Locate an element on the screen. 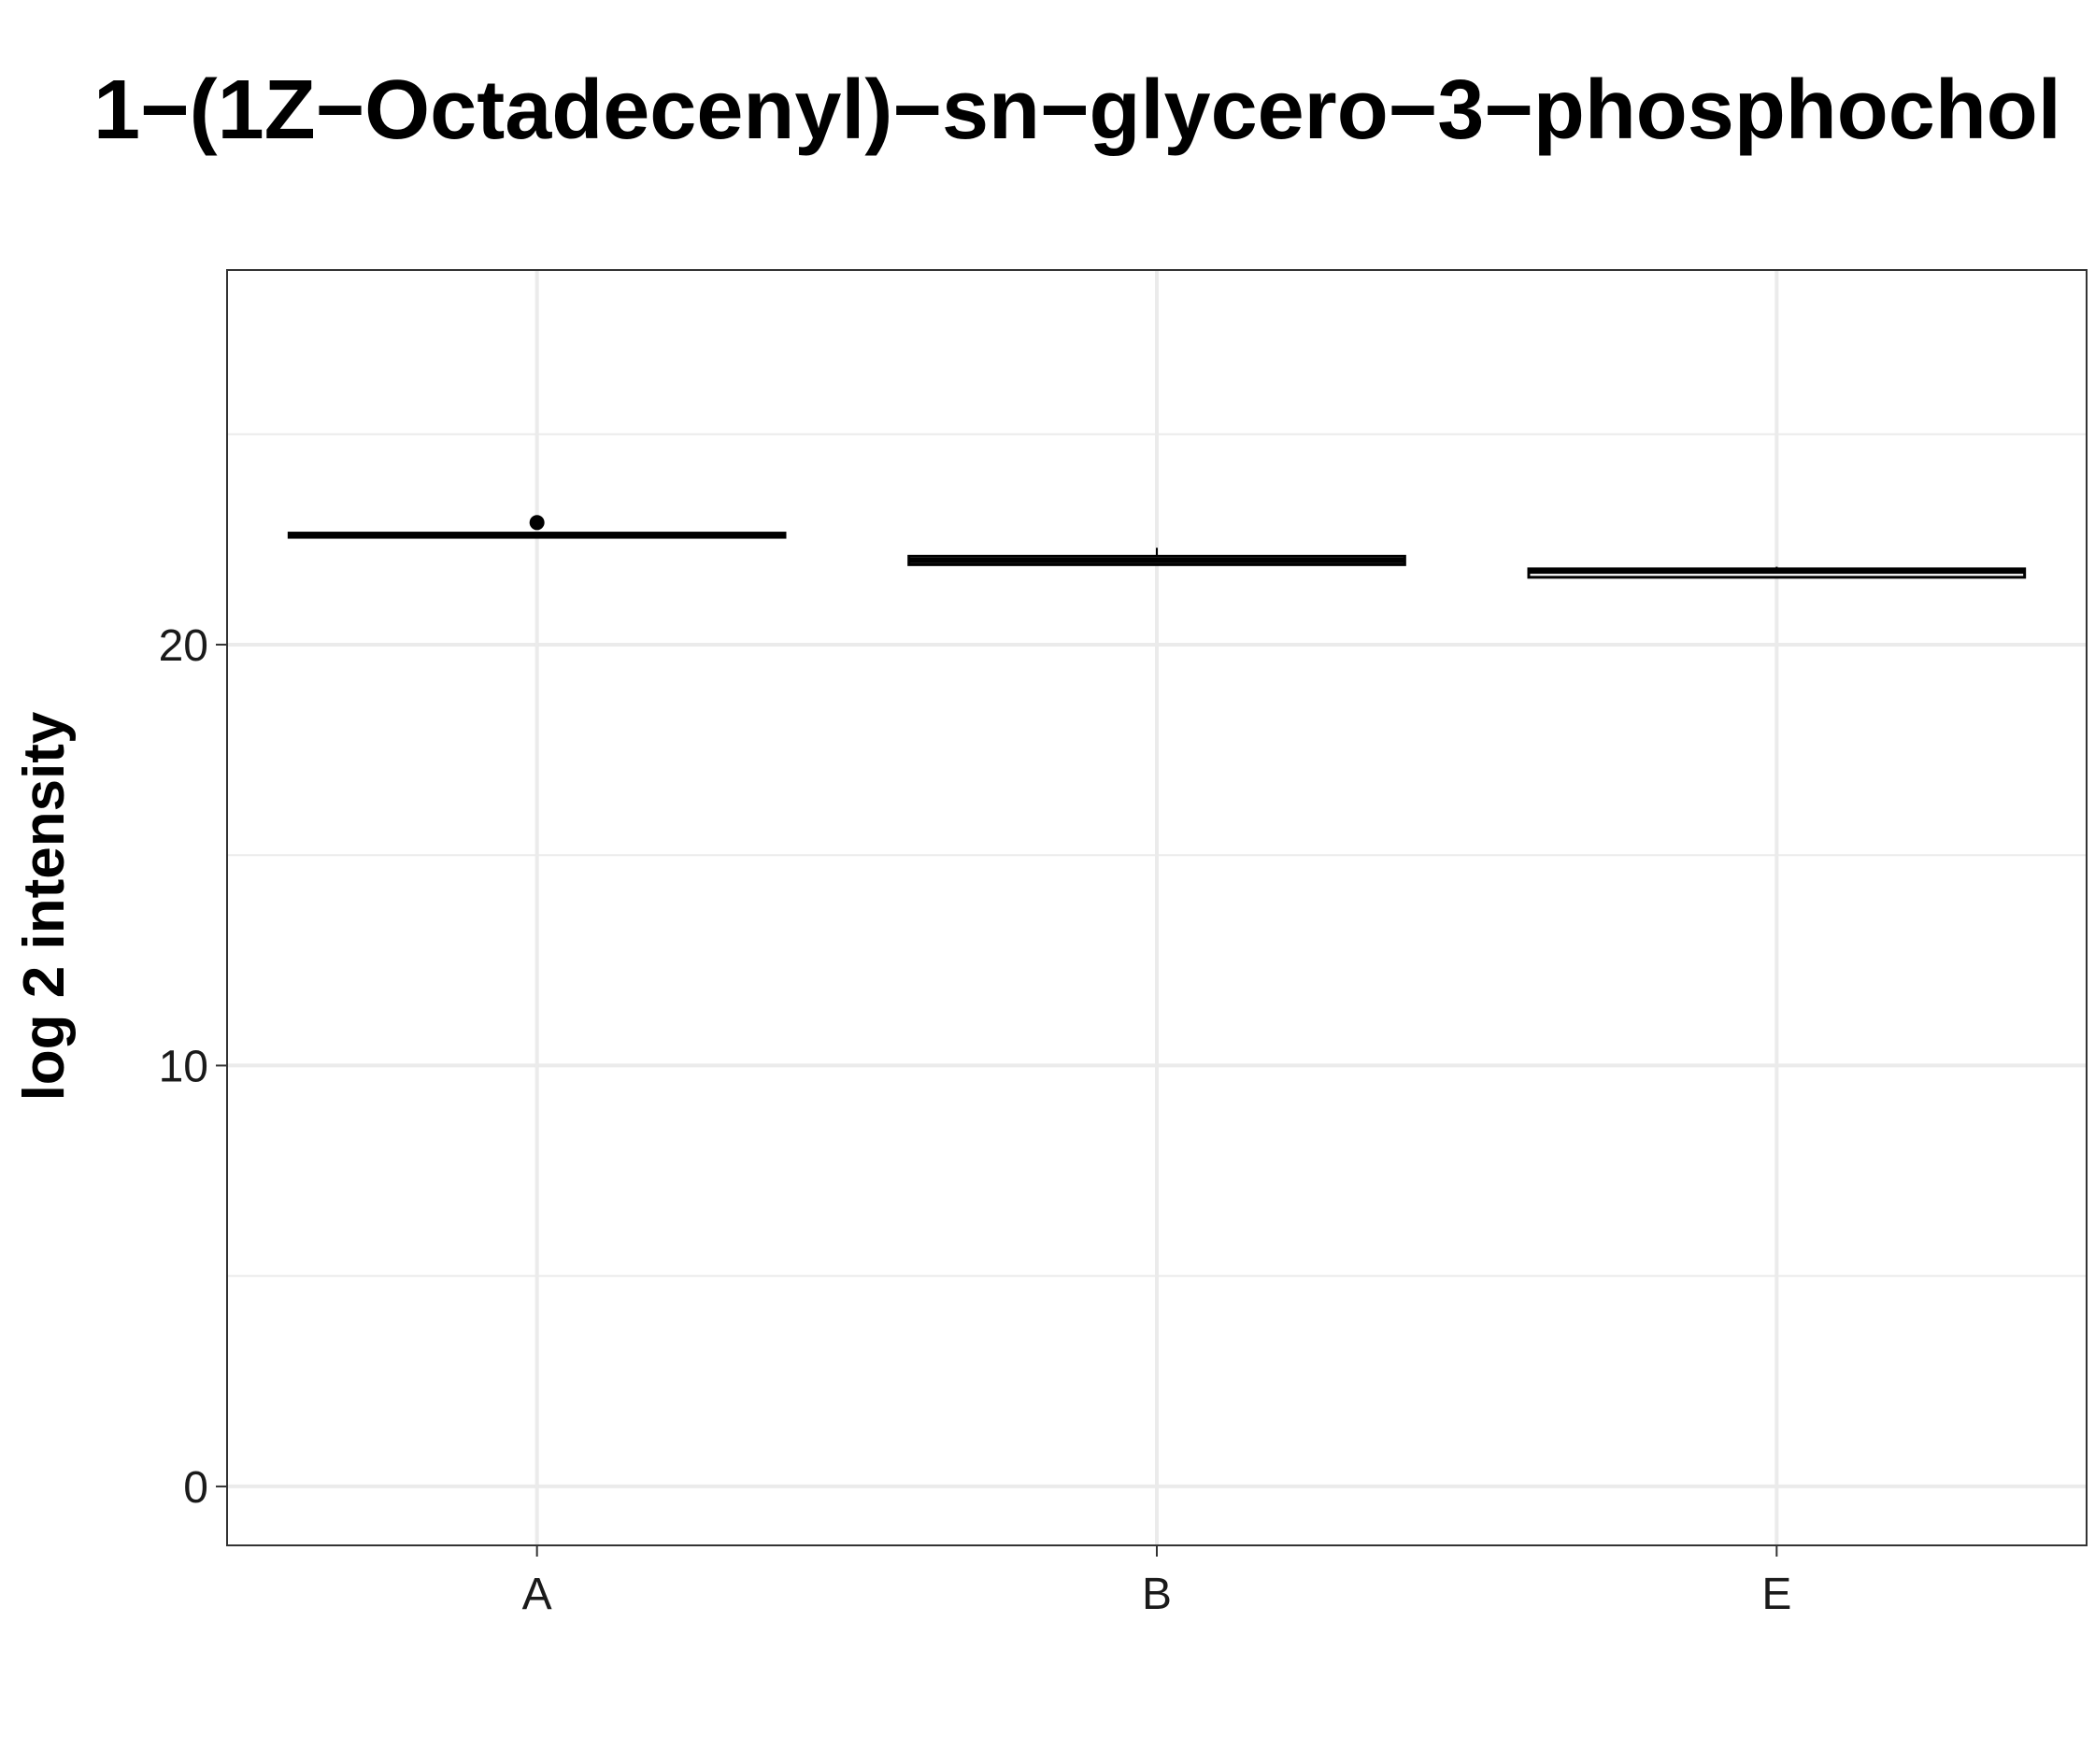  y-axis-label: log 2 intensity is located at coordinates (44, 906).